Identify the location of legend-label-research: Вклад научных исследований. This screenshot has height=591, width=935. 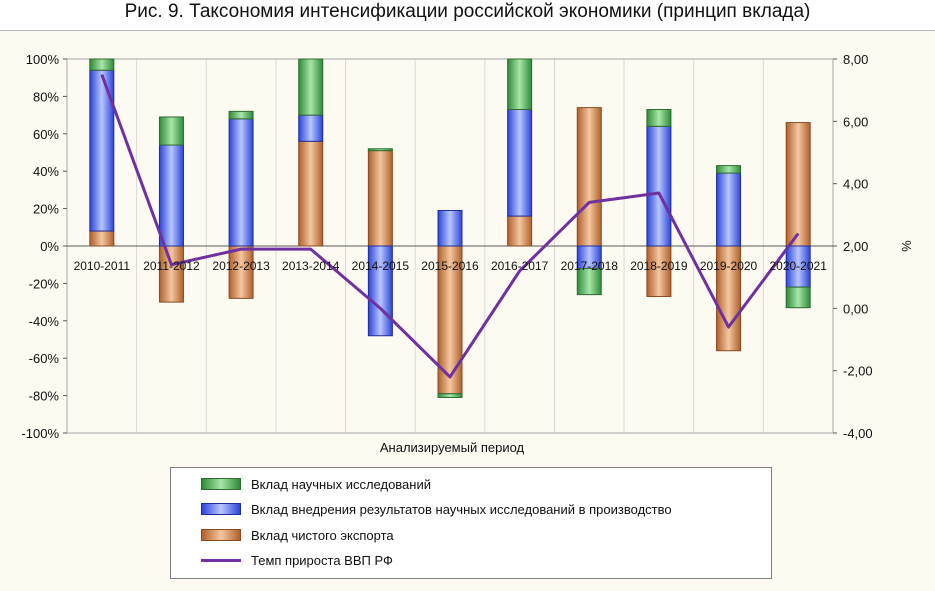
(341, 484).